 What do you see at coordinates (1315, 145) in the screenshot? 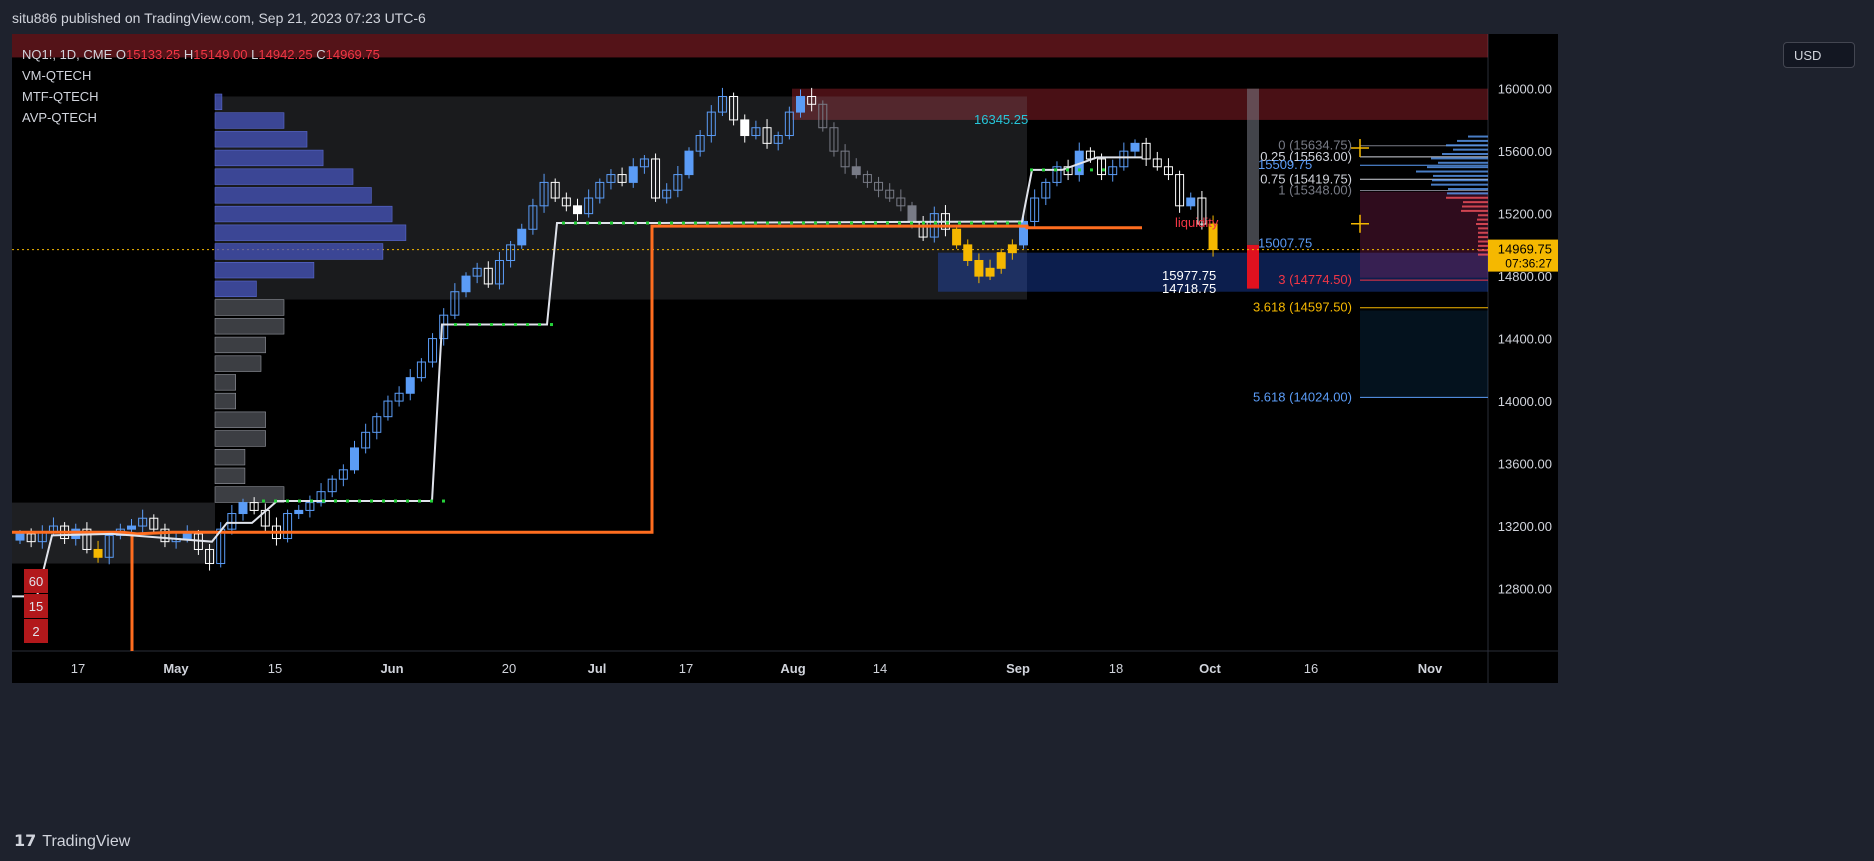
I see `fib-0-label: 0 (15634.75)` at bounding box center [1315, 145].